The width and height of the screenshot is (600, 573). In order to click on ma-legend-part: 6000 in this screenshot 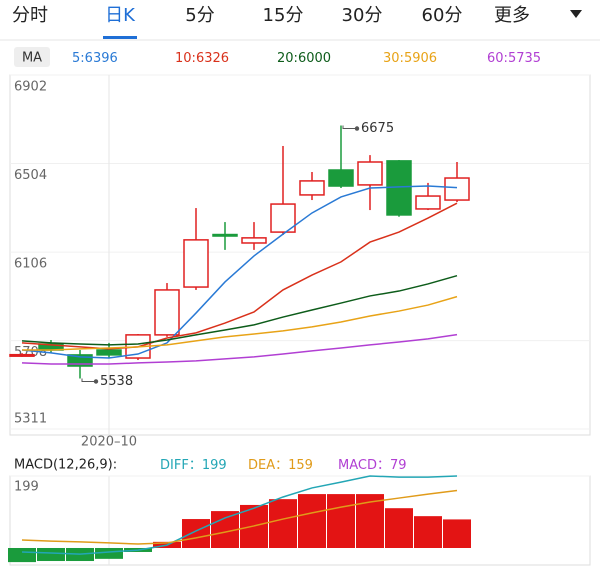, I will do `click(314, 58)`.